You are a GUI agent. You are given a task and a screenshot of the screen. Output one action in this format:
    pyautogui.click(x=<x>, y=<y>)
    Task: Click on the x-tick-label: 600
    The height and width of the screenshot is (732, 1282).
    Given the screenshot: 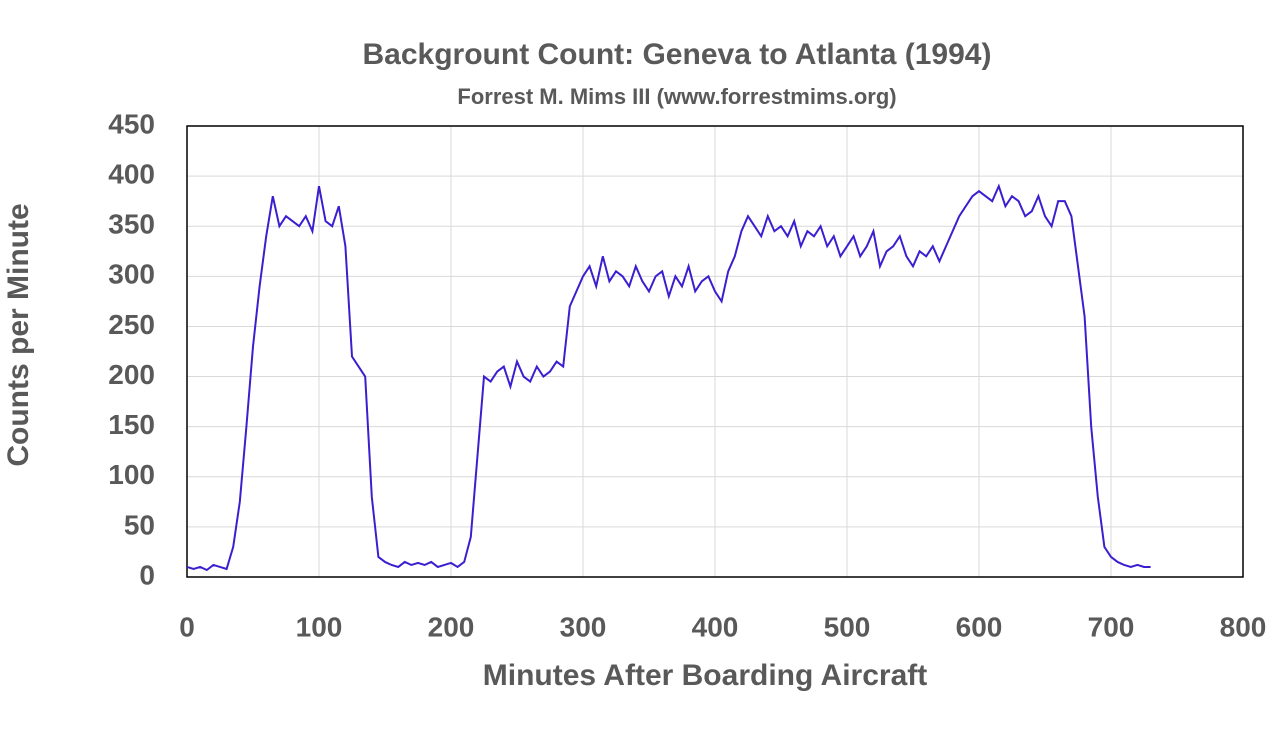 What is the action you would take?
    pyautogui.click(x=979, y=626)
    